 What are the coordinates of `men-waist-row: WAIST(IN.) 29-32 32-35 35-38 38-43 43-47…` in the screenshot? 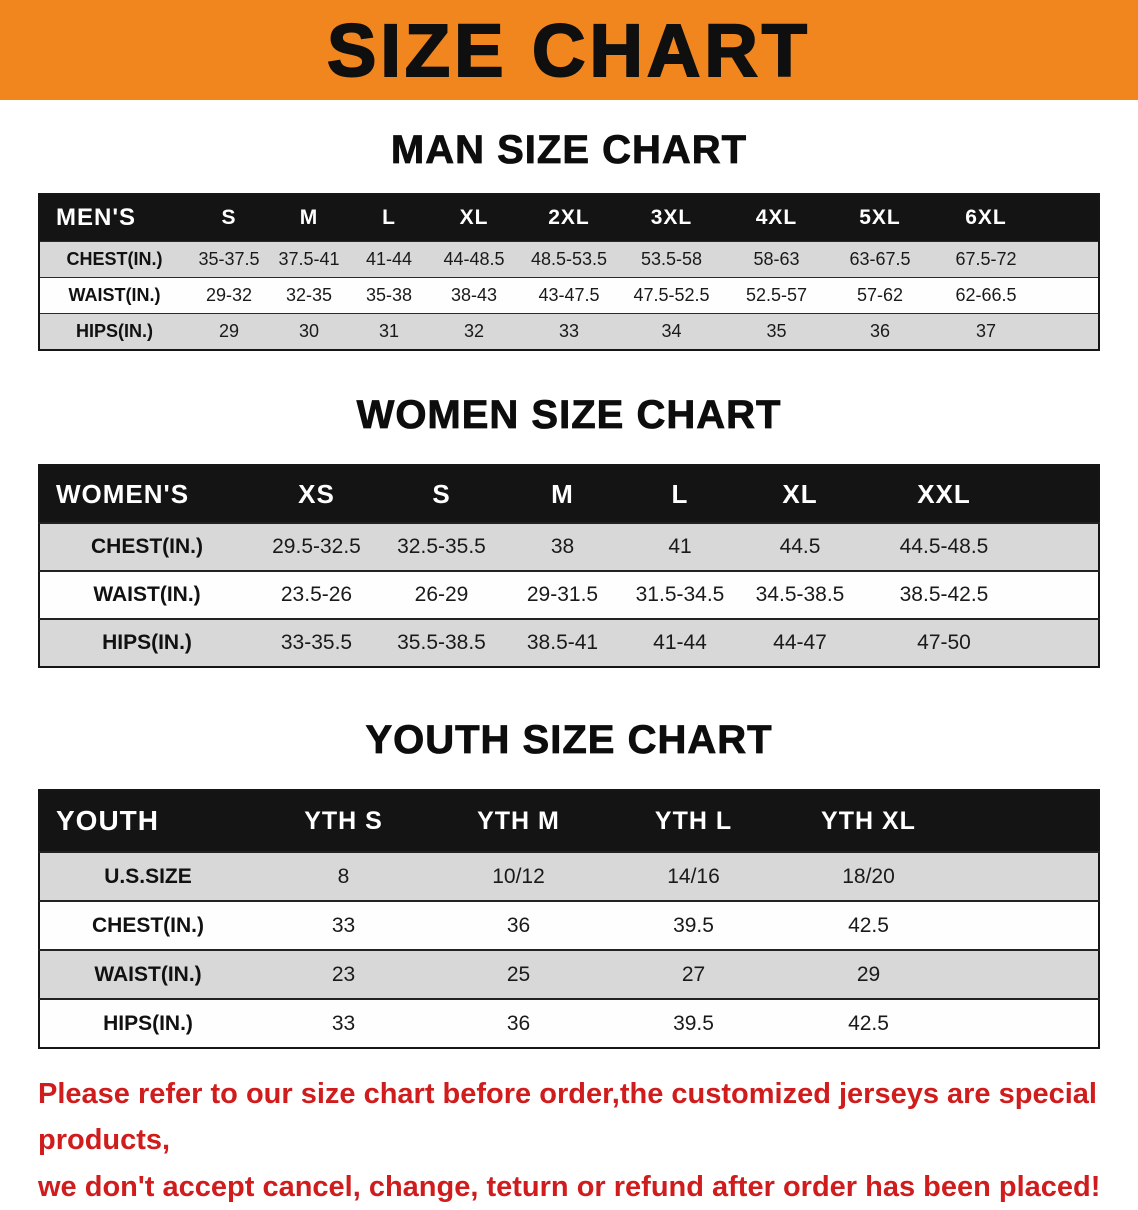 It's located at (569, 295).